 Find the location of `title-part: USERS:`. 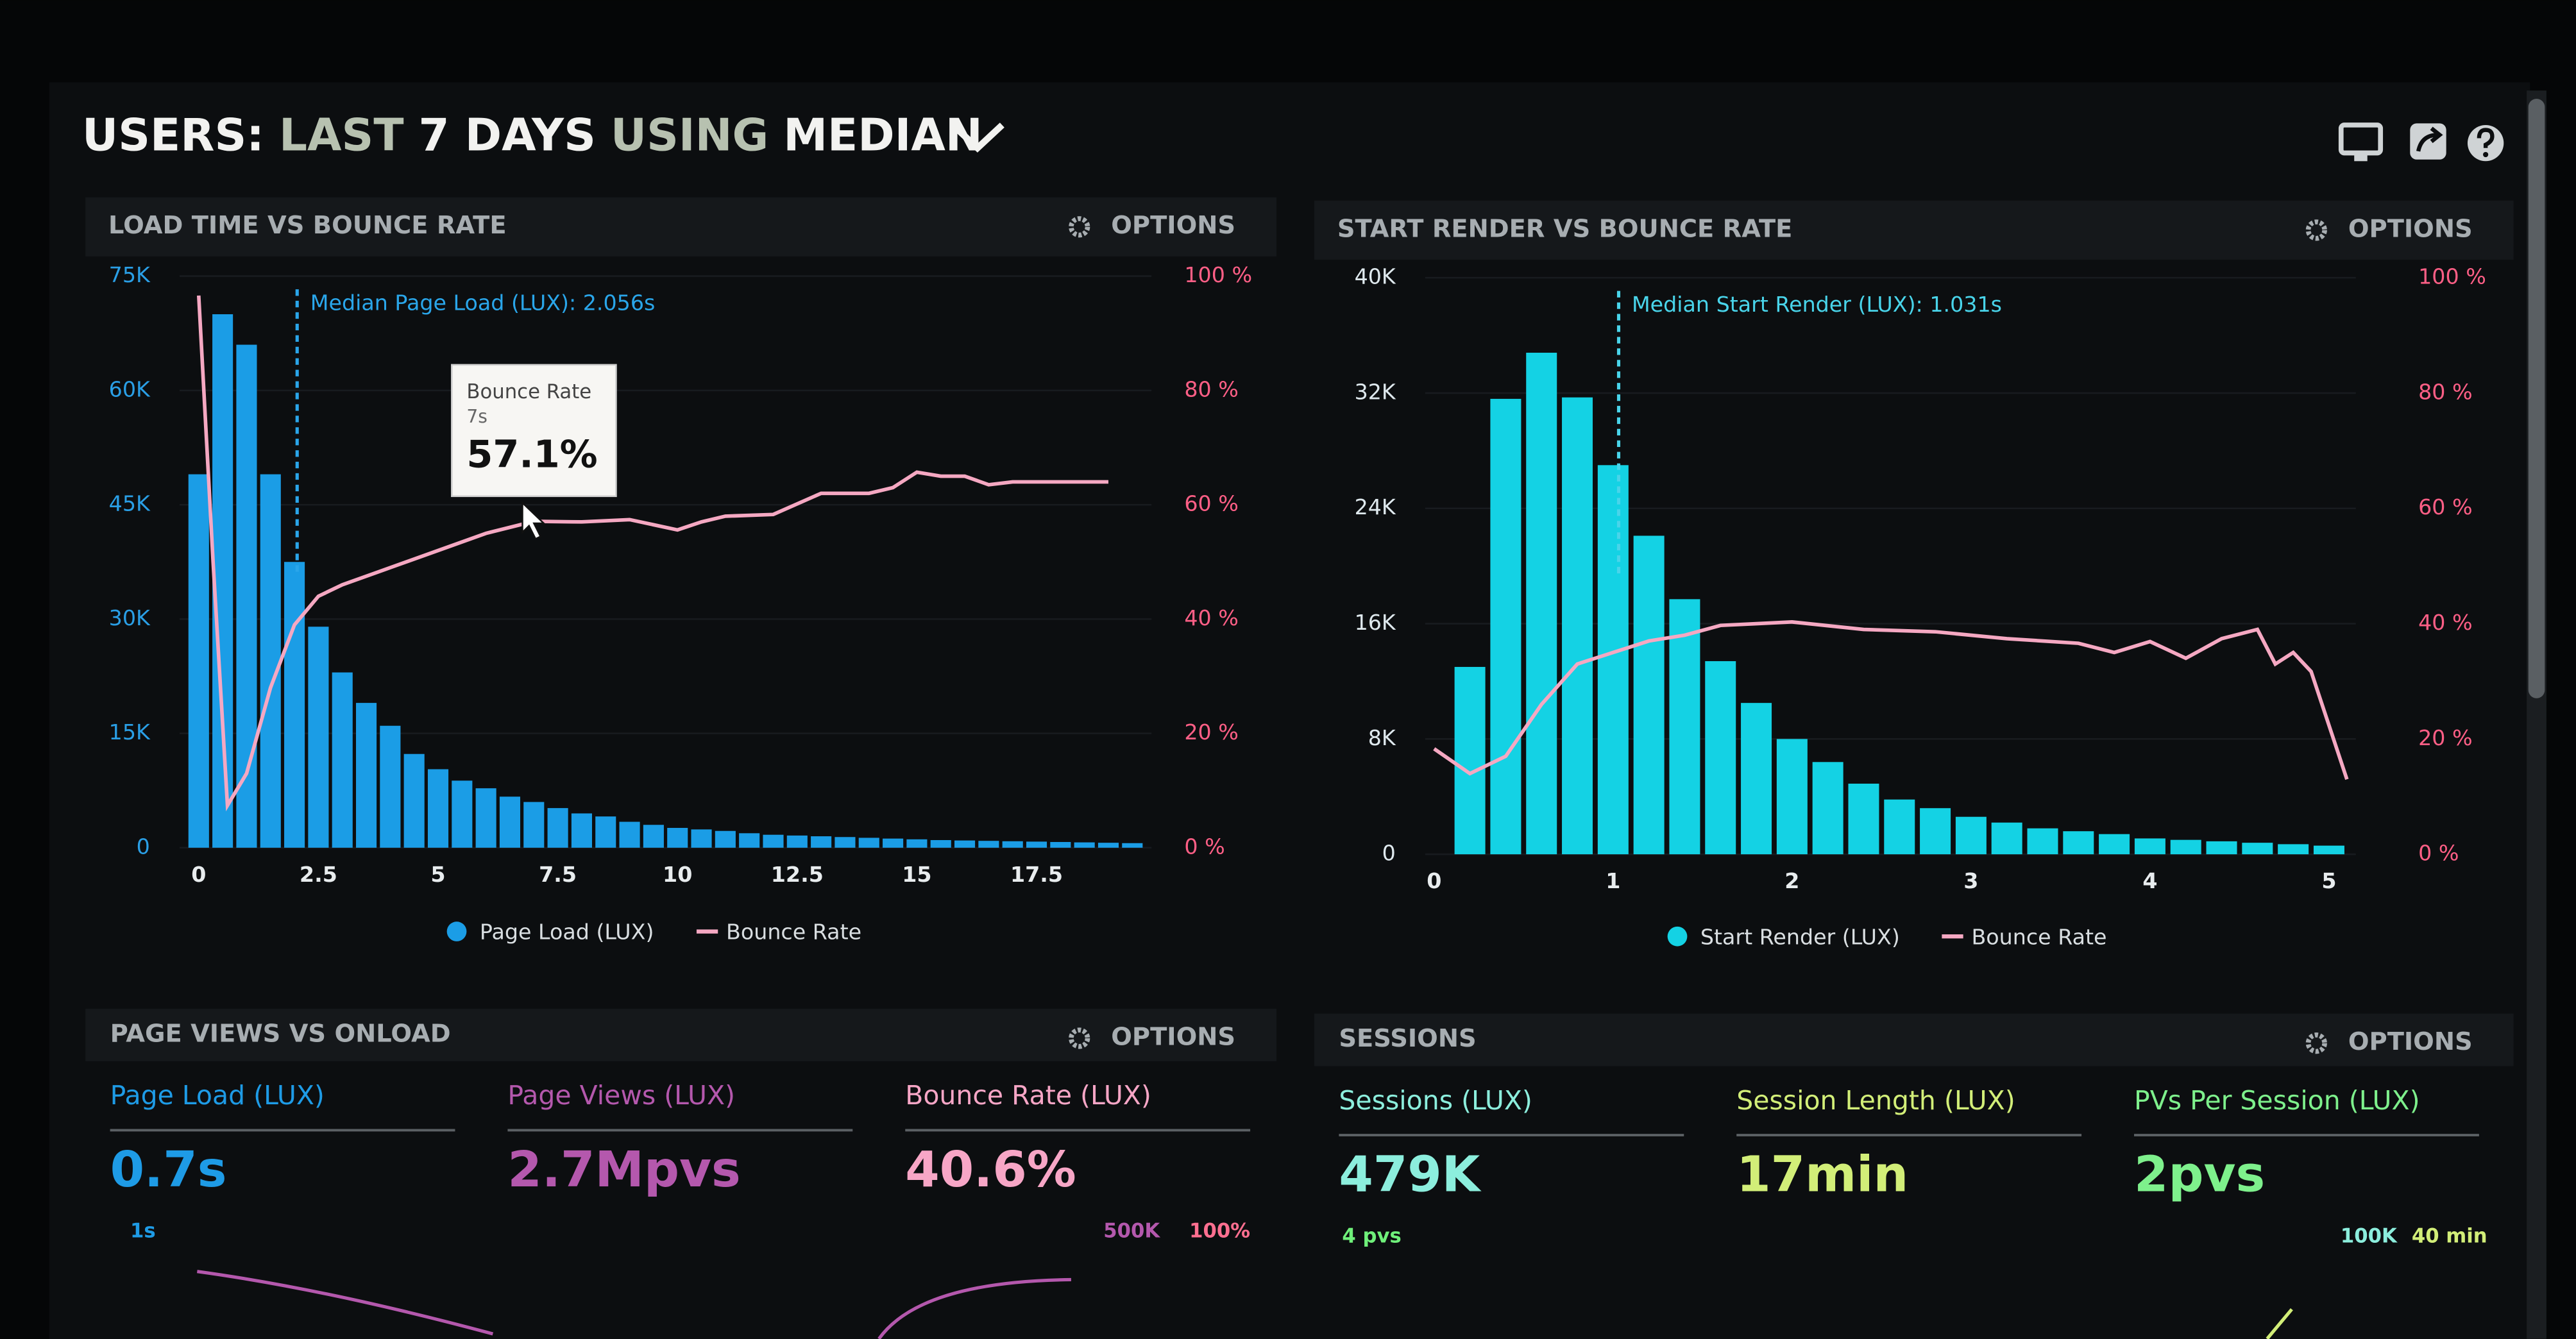

title-part: USERS: is located at coordinates (173, 135).